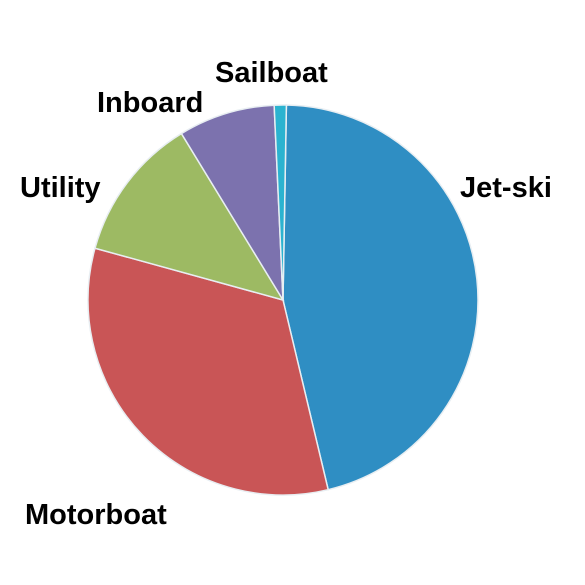 Image resolution: width=585 pixels, height=585 pixels. What do you see at coordinates (232, 202) in the screenshot?
I see `pie-slice-inboard` at bounding box center [232, 202].